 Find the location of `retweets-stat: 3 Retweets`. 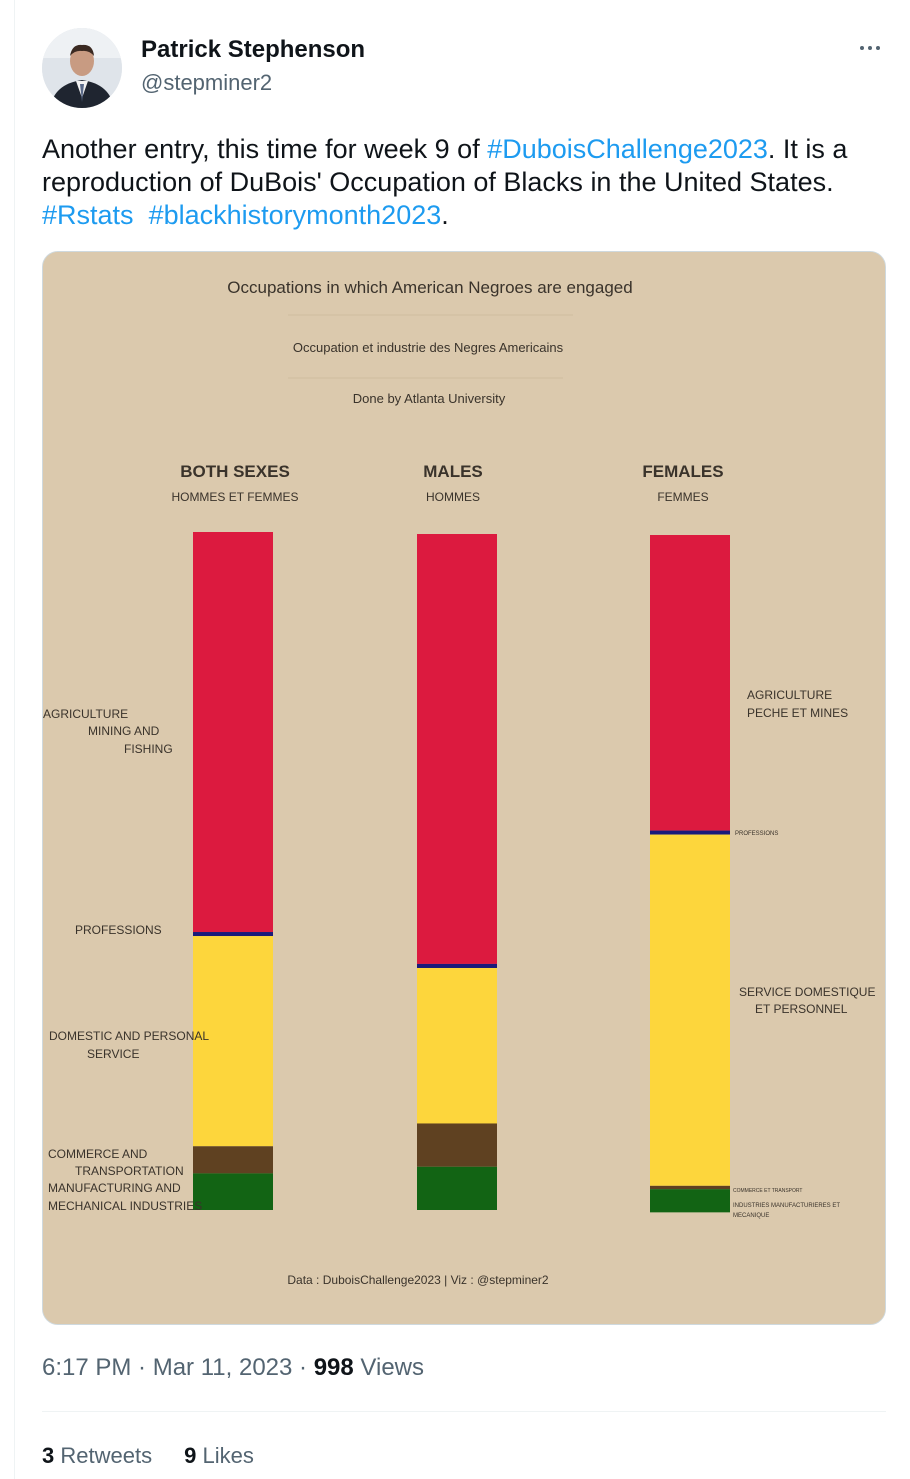

retweets-stat: 3 Retweets is located at coordinates (97, 1456).